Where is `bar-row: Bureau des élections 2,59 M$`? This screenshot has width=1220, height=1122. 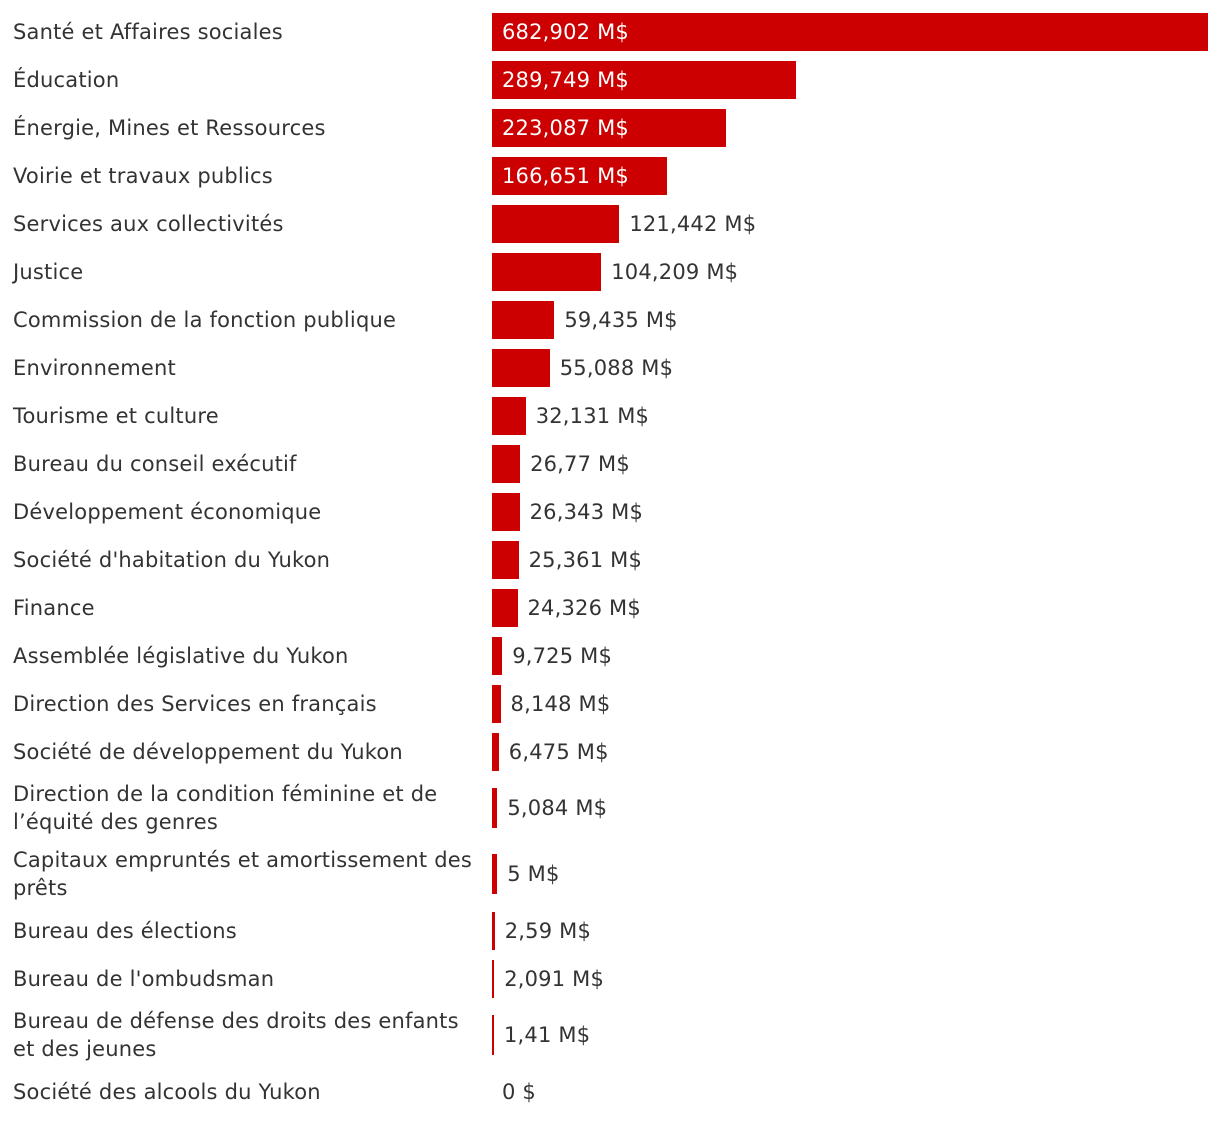 bar-row: Bureau des élections 2,59 M$ is located at coordinates (610, 931).